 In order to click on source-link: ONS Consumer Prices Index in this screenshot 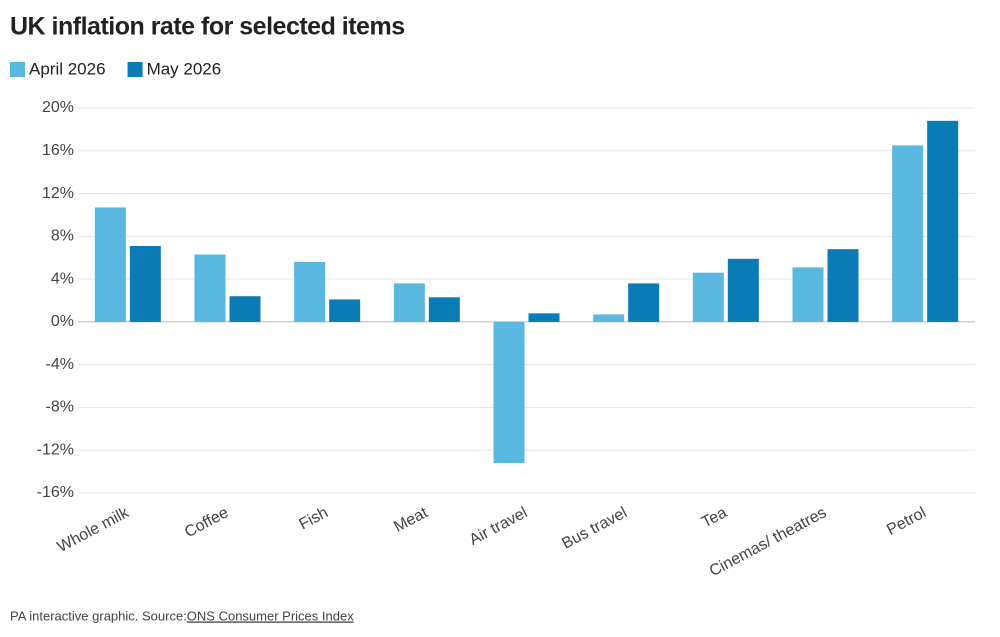, I will do `click(270, 615)`.